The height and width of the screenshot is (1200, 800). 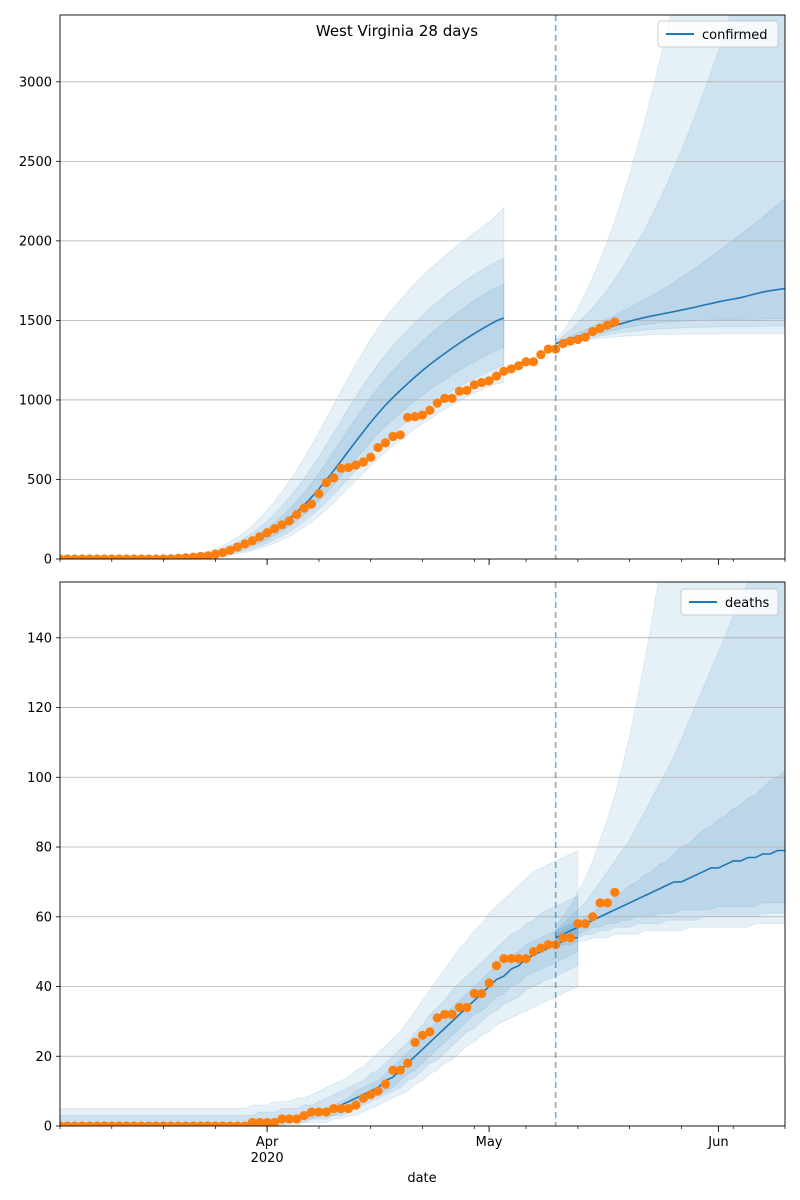 What do you see at coordinates (267, 1142) in the screenshot?
I see `x-tick-label: Apr` at bounding box center [267, 1142].